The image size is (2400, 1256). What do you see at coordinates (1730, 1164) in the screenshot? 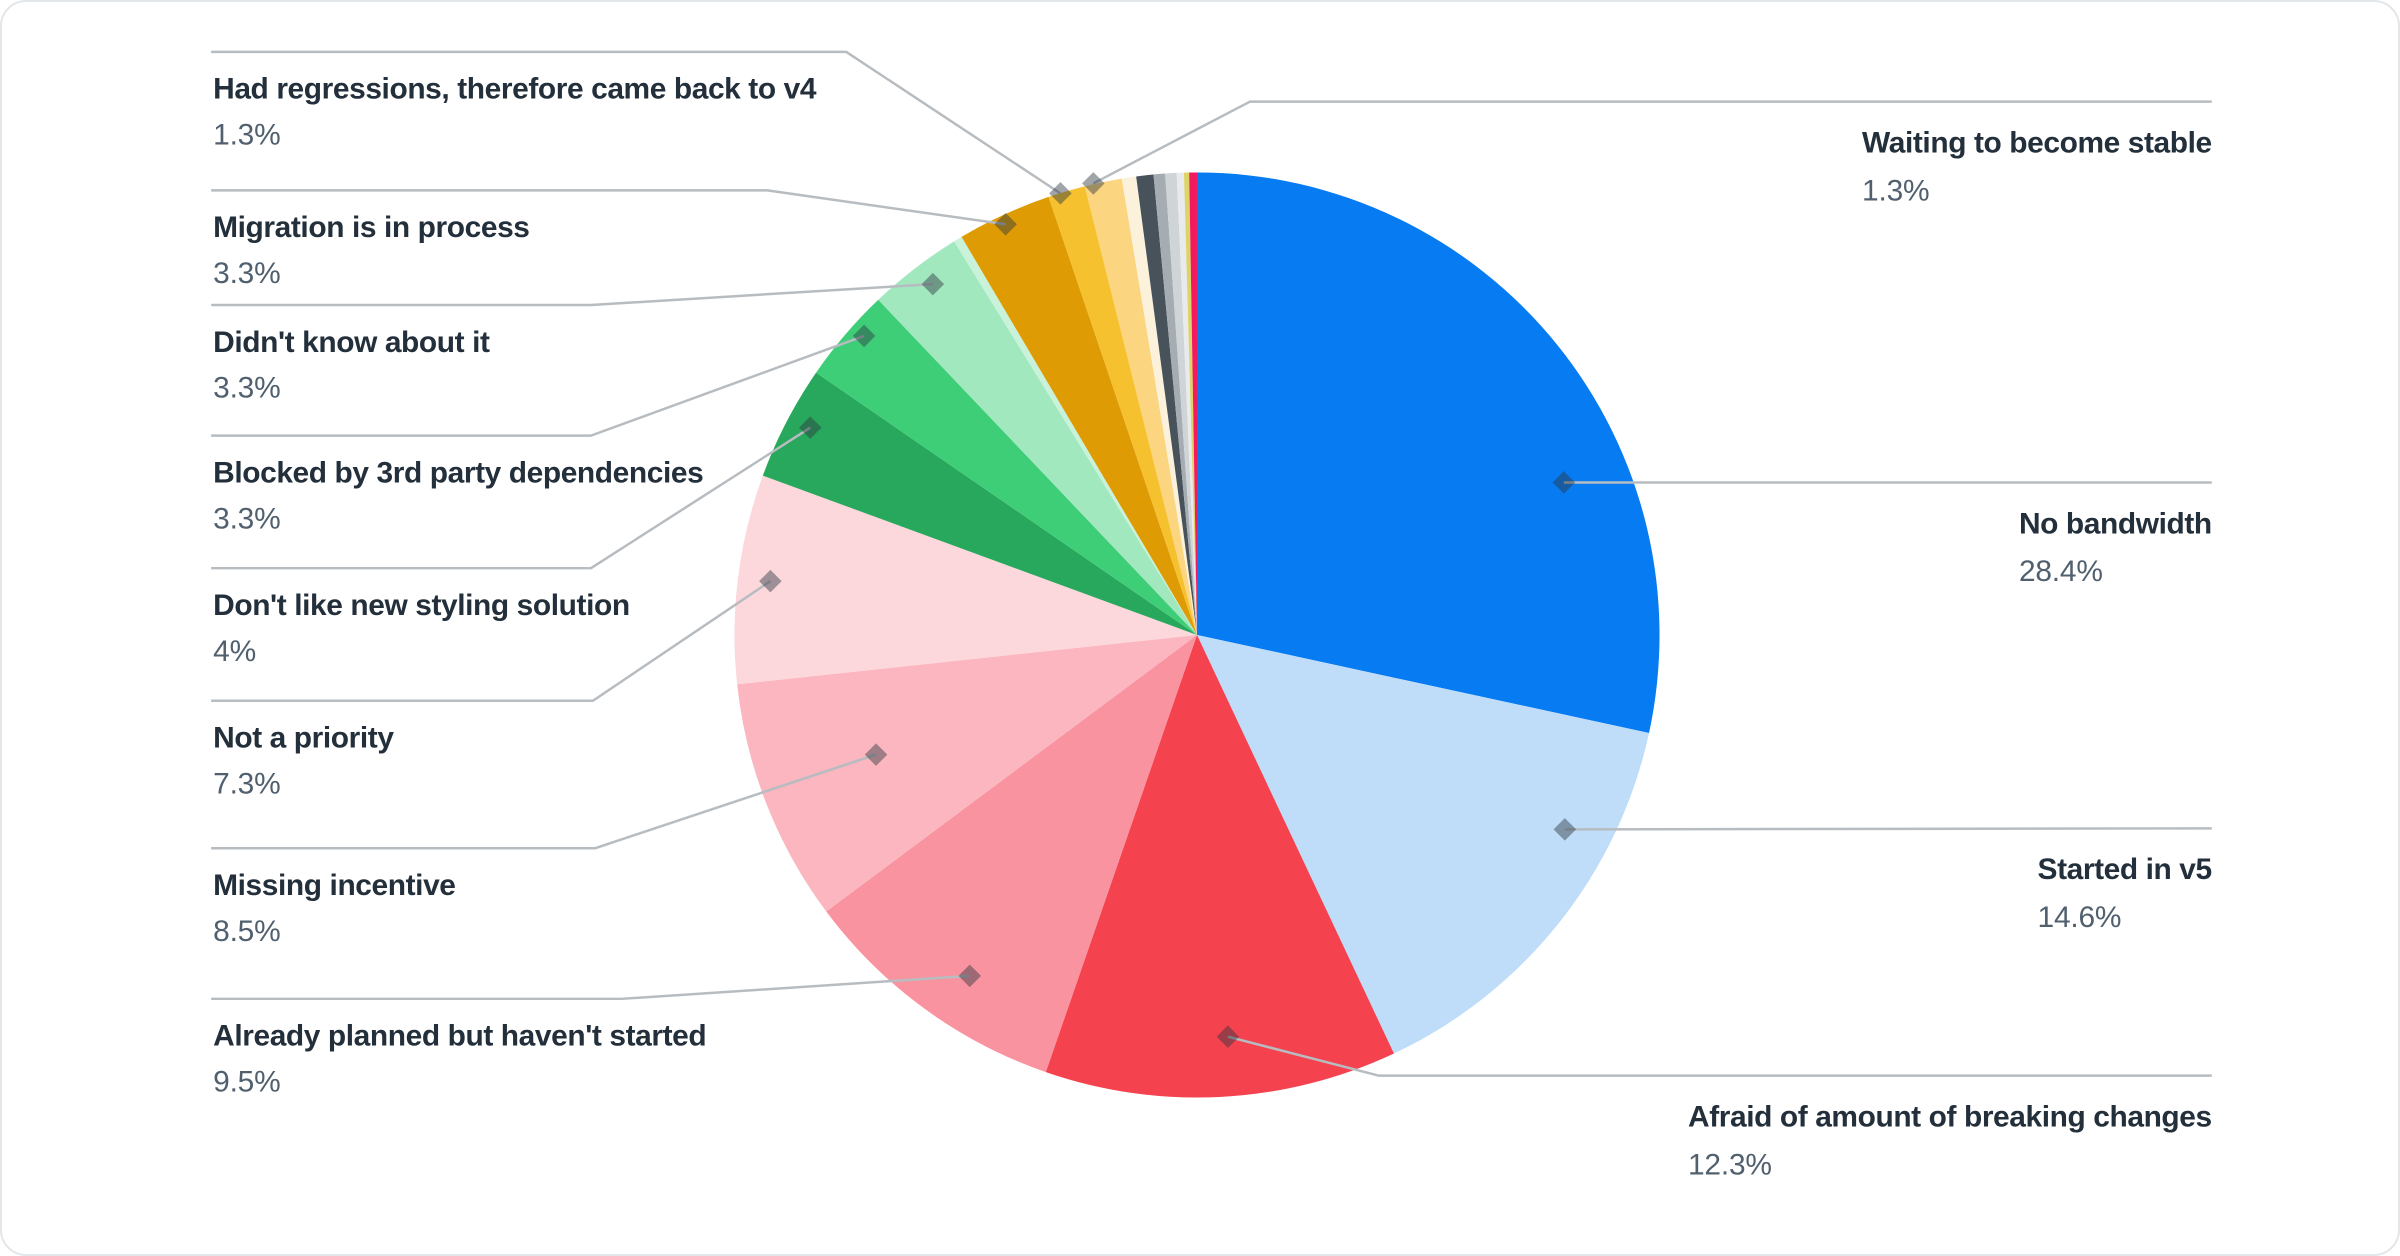
I see `callout-value-afraid-of-breaking-changes: 12.3%` at bounding box center [1730, 1164].